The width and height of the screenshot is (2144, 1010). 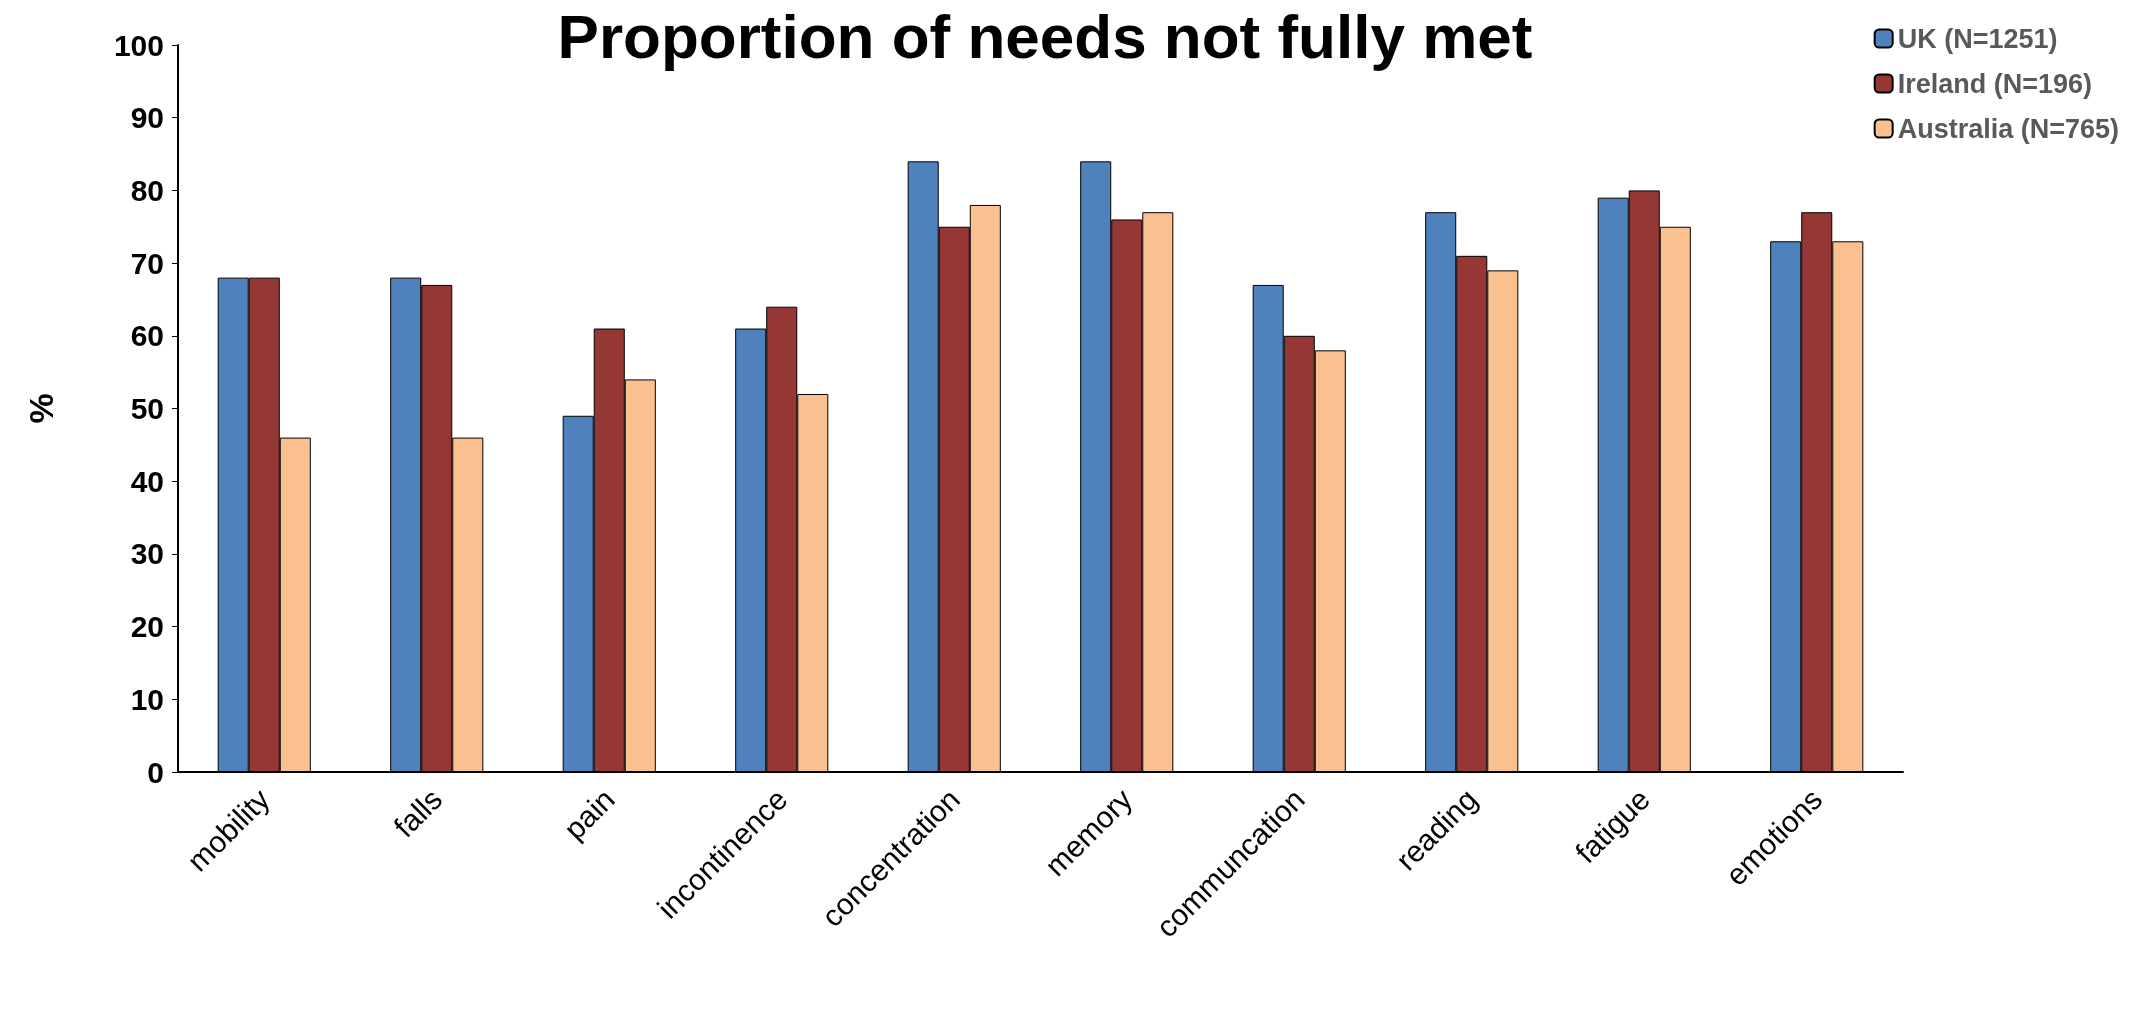 What do you see at coordinates (2008, 128) in the screenshot?
I see `legend-label: Australia (N=765)` at bounding box center [2008, 128].